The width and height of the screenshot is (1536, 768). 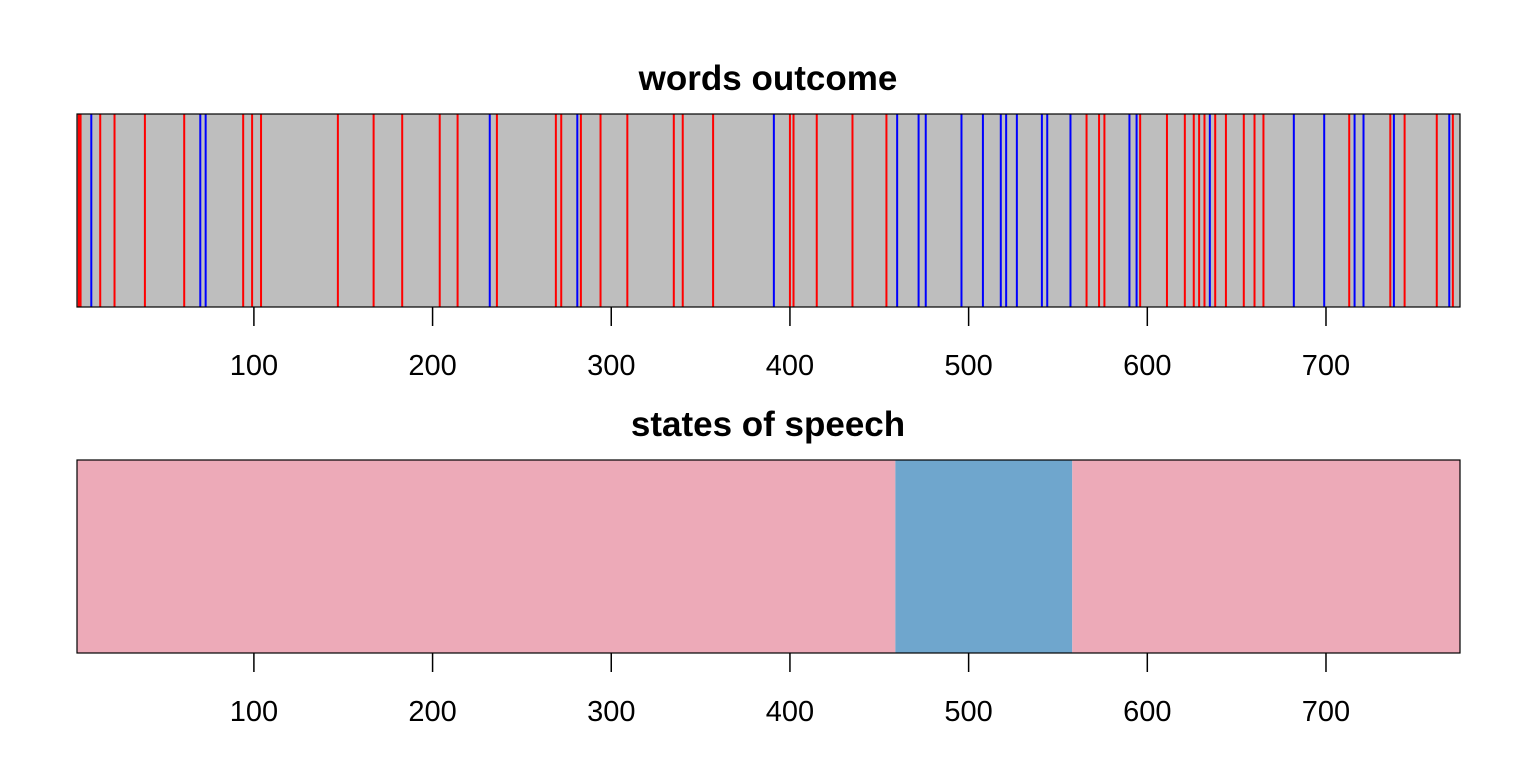 I want to click on chart-title: states of speech, so click(x=768, y=424).